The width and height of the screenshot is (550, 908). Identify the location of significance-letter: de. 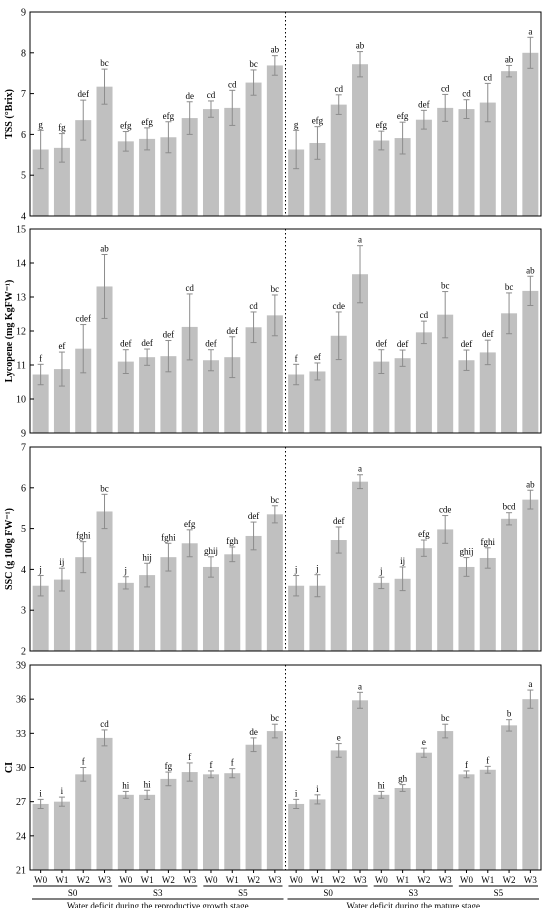
(253, 732).